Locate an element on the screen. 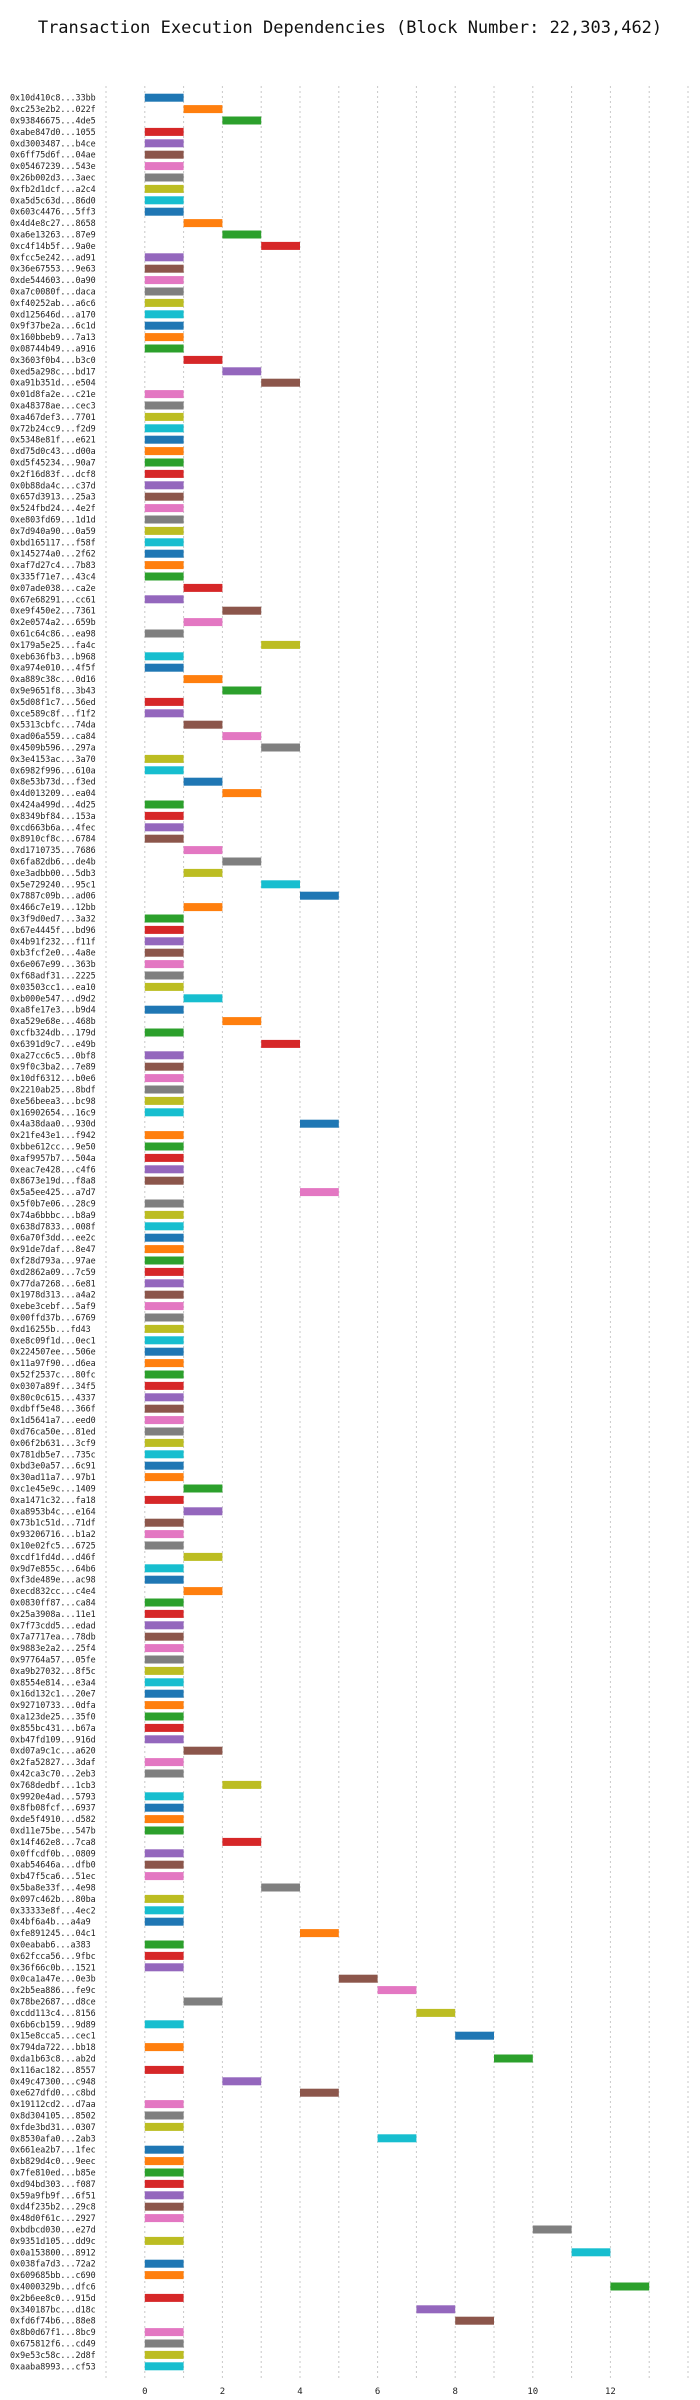 This screenshot has width=700, height=2400. tx-label: 0x62fcca56...9fbc is located at coordinates (53, 1956).